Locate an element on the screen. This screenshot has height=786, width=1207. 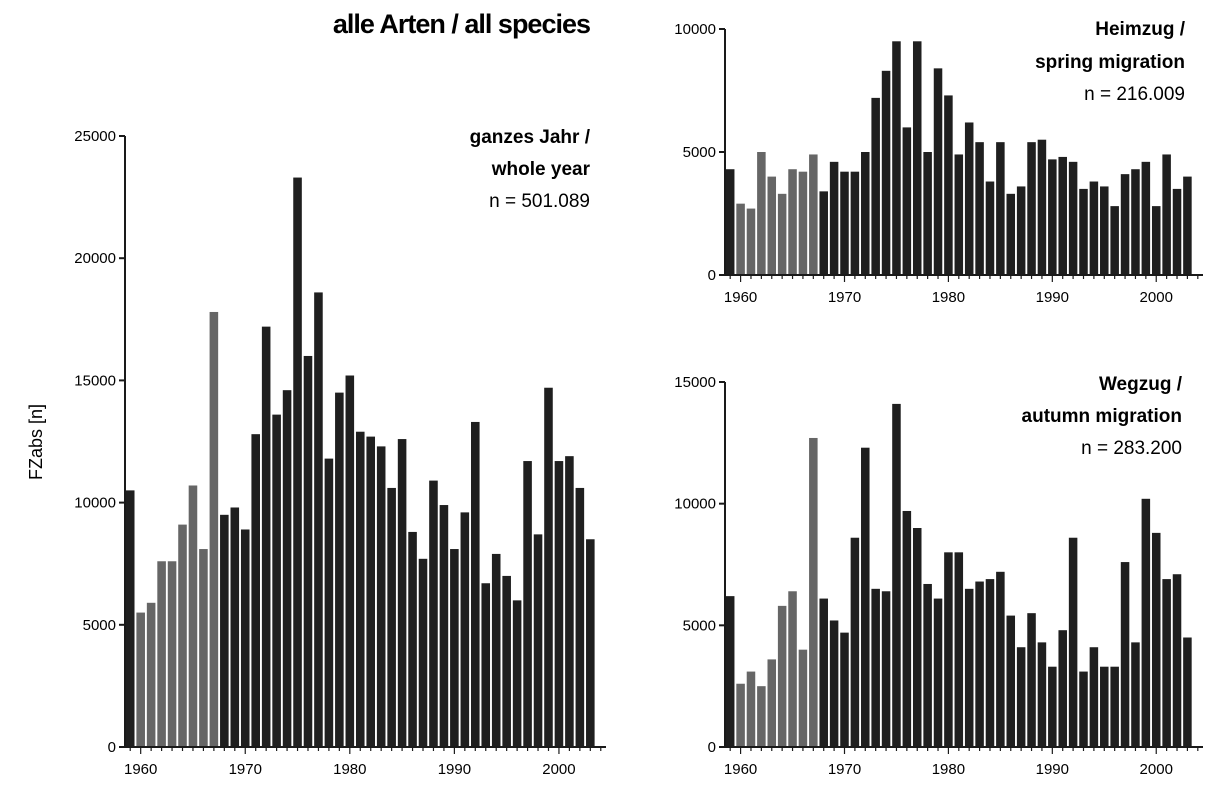
bar-2000 is located at coordinates (1156, 639).